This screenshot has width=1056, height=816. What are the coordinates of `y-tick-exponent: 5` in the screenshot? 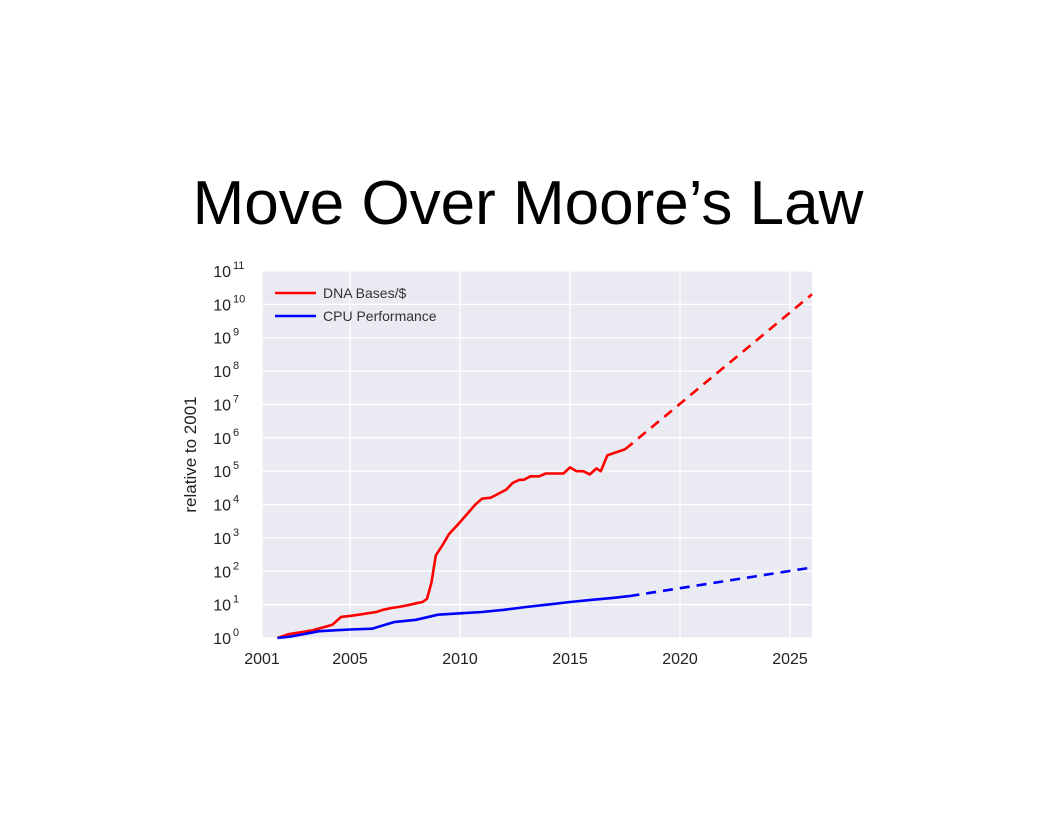 It's located at (236, 466).